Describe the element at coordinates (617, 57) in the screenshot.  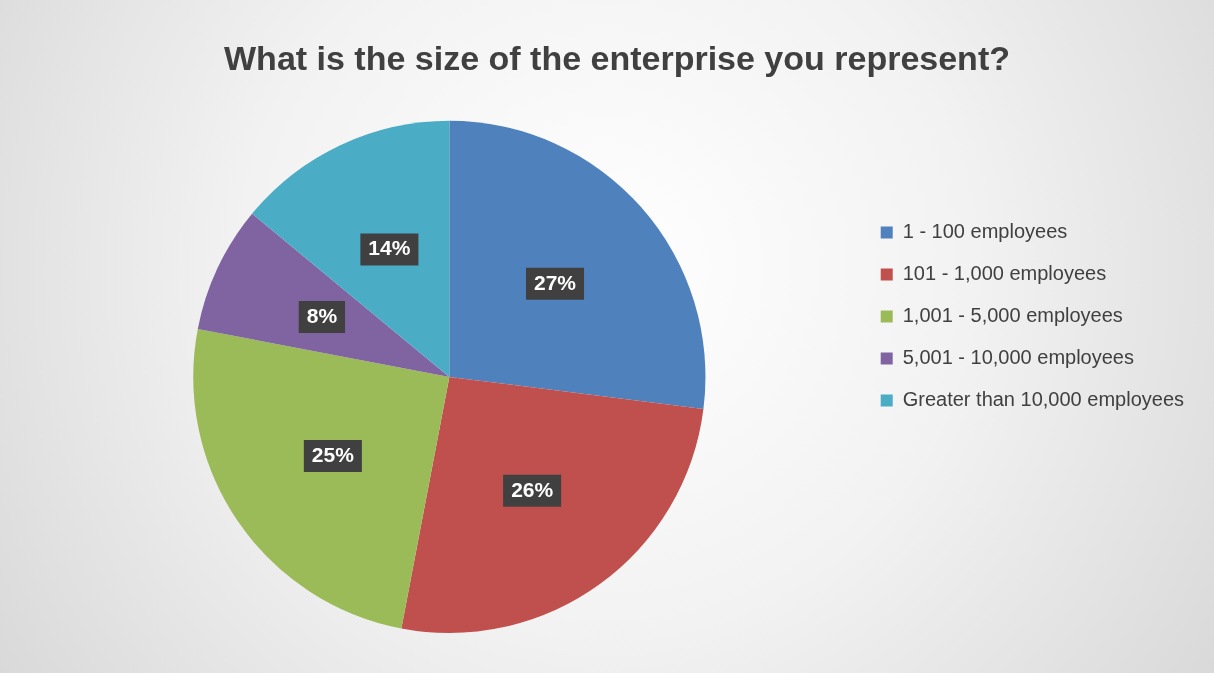
I see `chart-title: What is the size of the enterprise you represent?` at that location.